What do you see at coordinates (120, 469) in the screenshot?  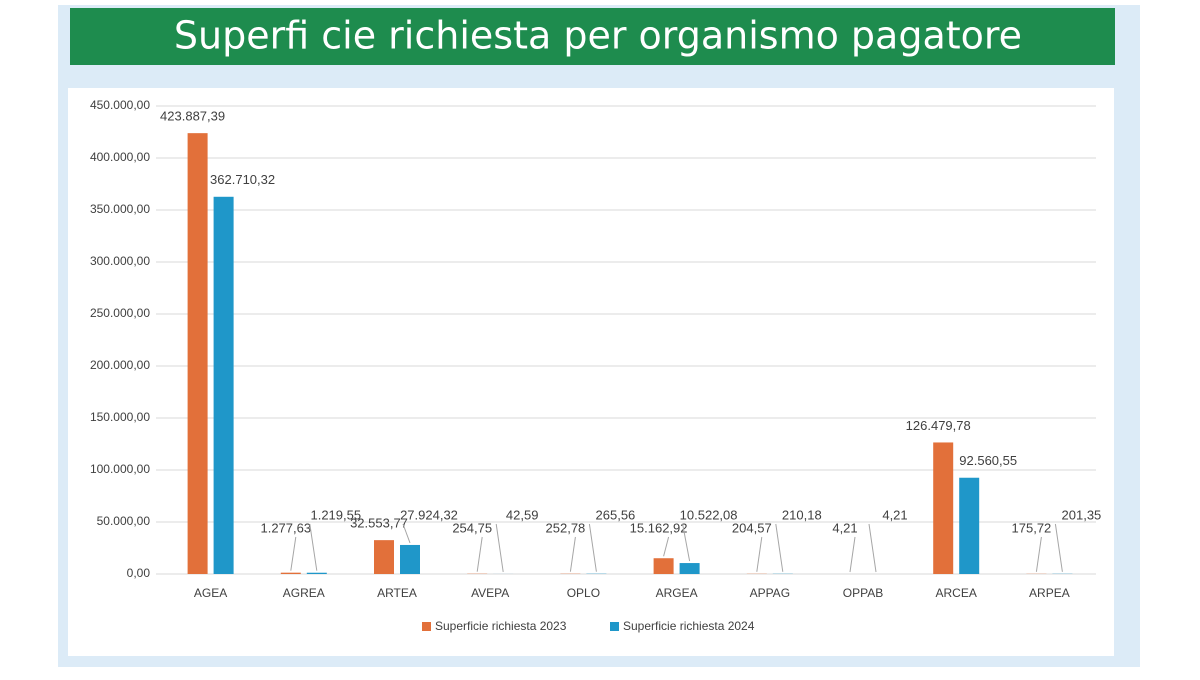 I see `y-tick-label: 100.000,00` at bounding box center [120, 469].